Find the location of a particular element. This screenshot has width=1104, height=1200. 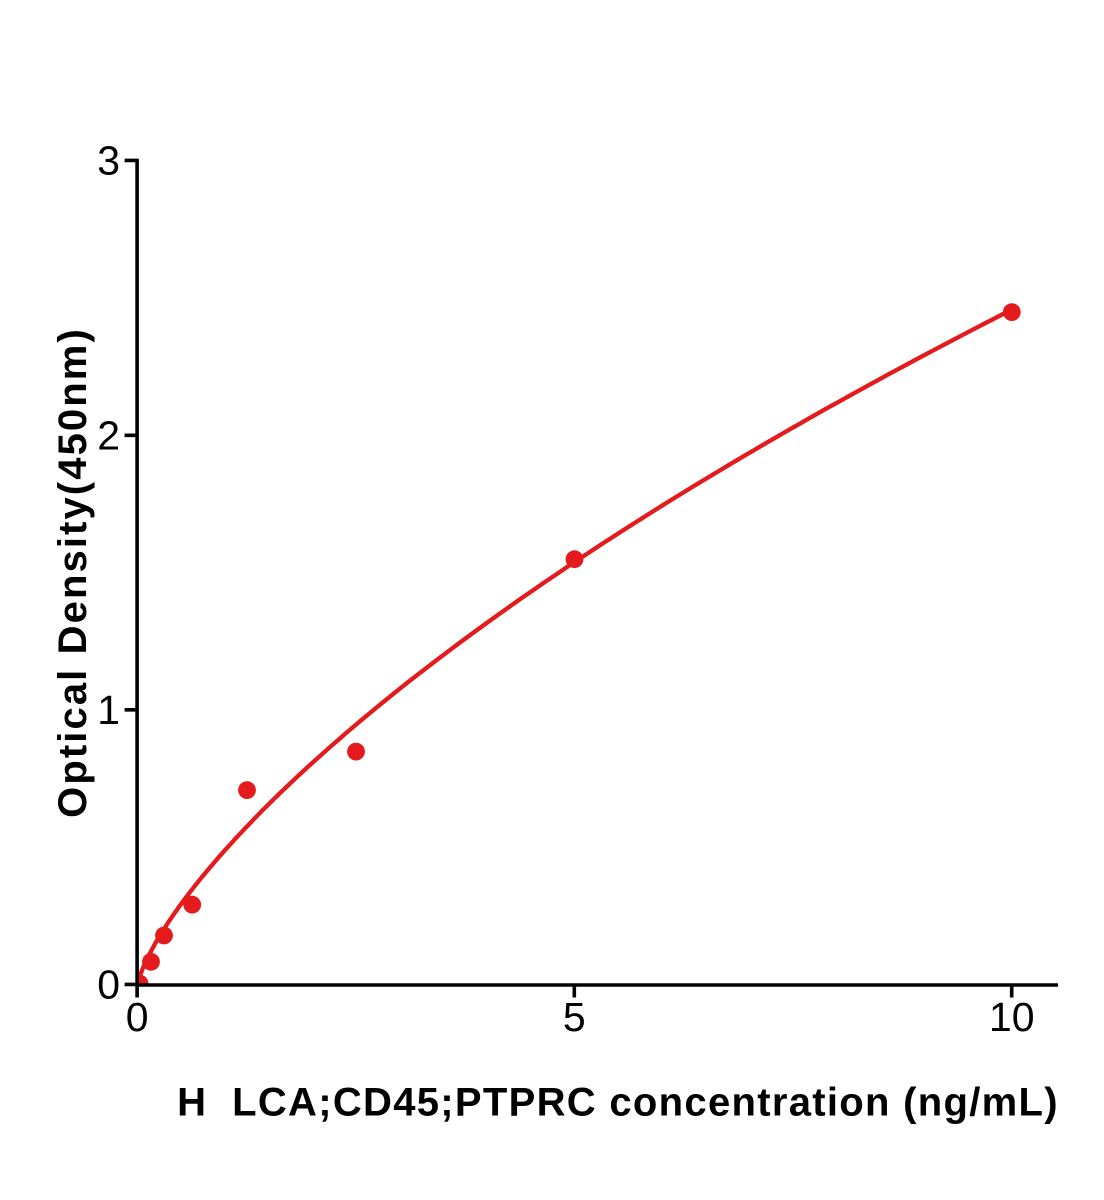

svg-text:H LCA;CD45;PTPRC concentratio: H LCA;CD45;PTPRC concentration (ng/mL) is located at coordinates (618, 1103).